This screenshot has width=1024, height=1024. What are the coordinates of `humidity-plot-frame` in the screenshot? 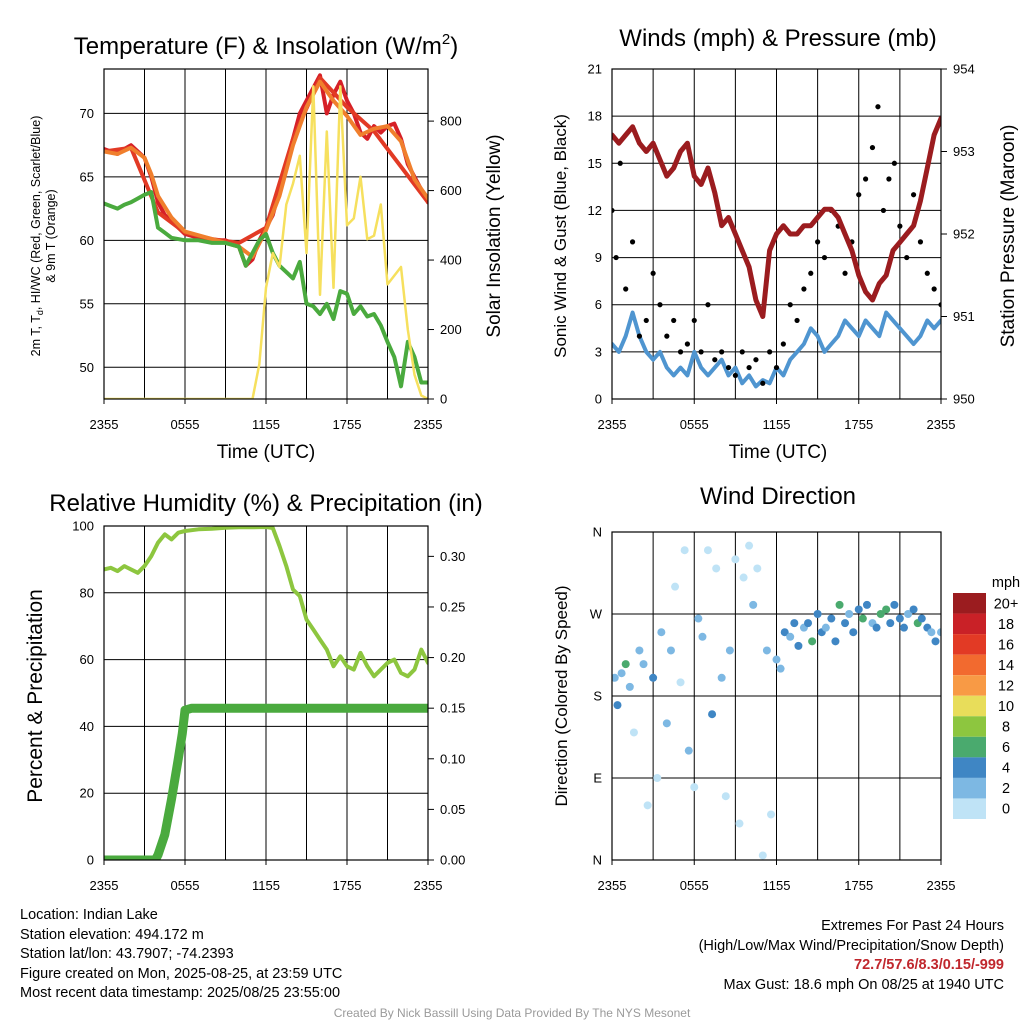 It's located at (266, 693).